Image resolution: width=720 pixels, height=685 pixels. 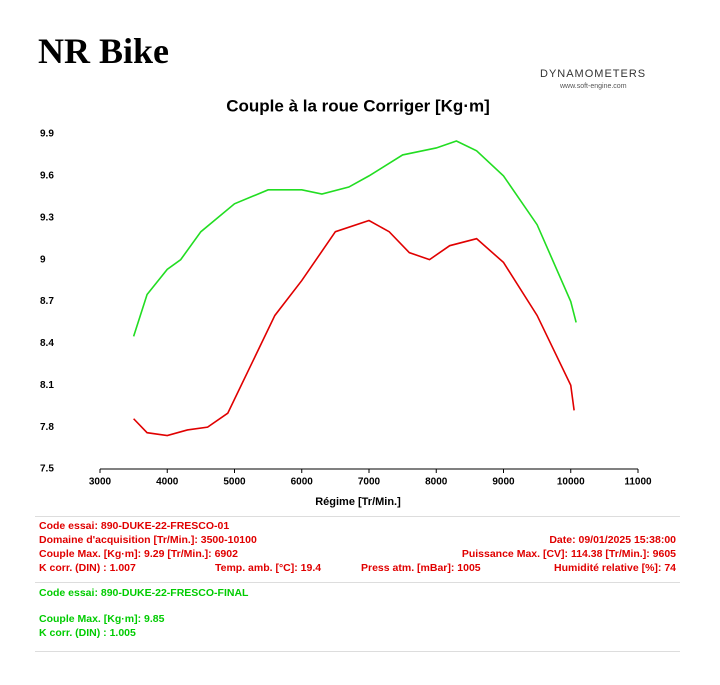 What do you see at coordinates (369, 482) in the screenshot?
I see `x-tick-label: 7000` at bounding box center [369, 482].